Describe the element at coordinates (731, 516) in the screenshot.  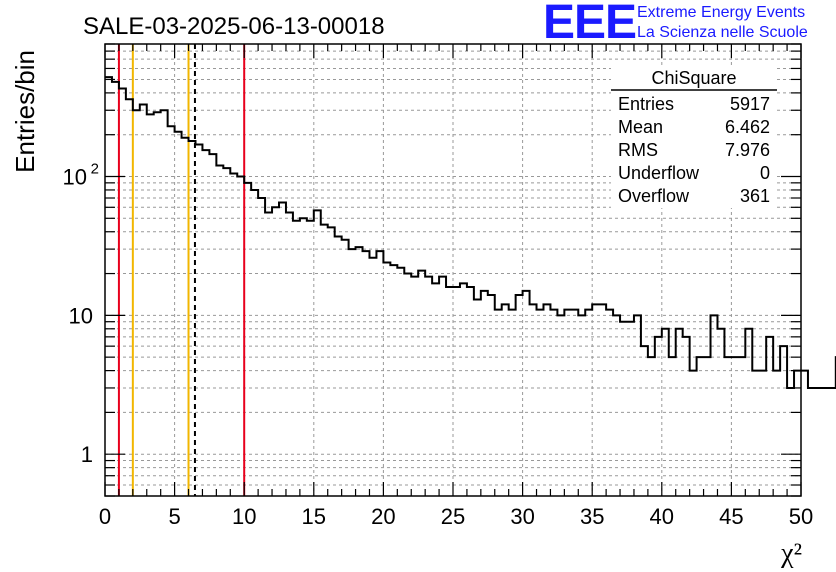
I see `x-tick-label: 45` at that location.